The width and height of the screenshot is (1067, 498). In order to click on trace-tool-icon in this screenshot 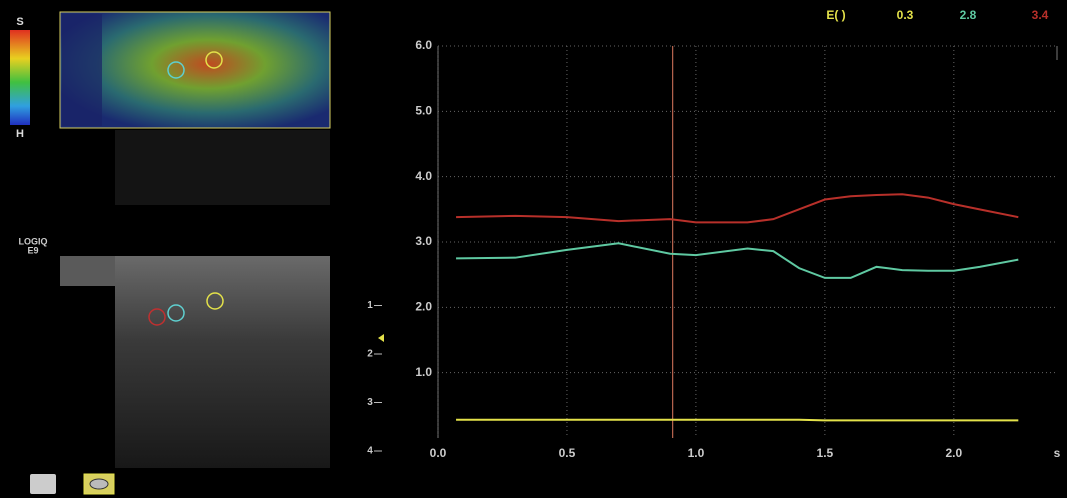, I will do `click(43, 484)`.